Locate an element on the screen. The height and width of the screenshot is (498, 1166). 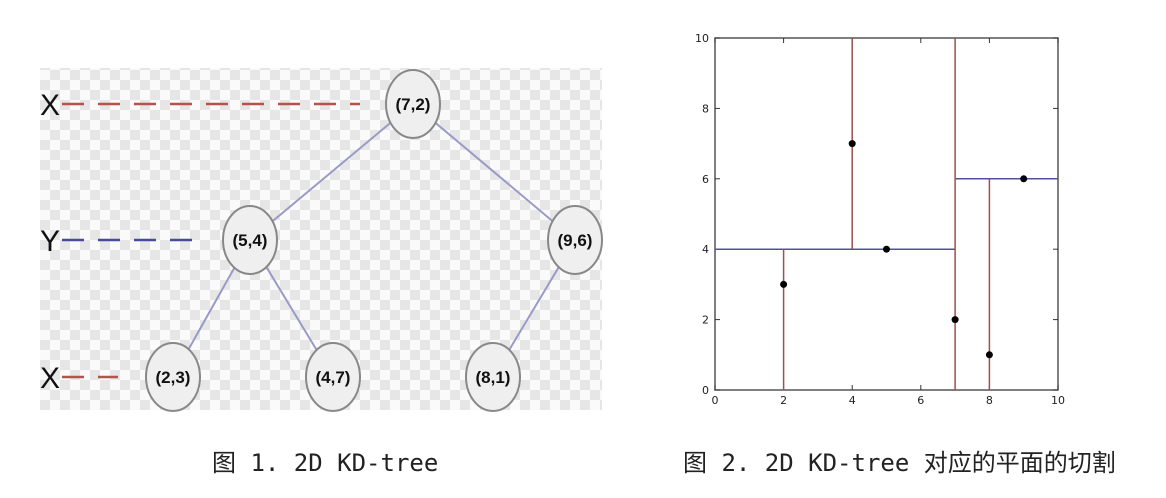
tree-node: (9,6) is located at coordinates (575, 240).